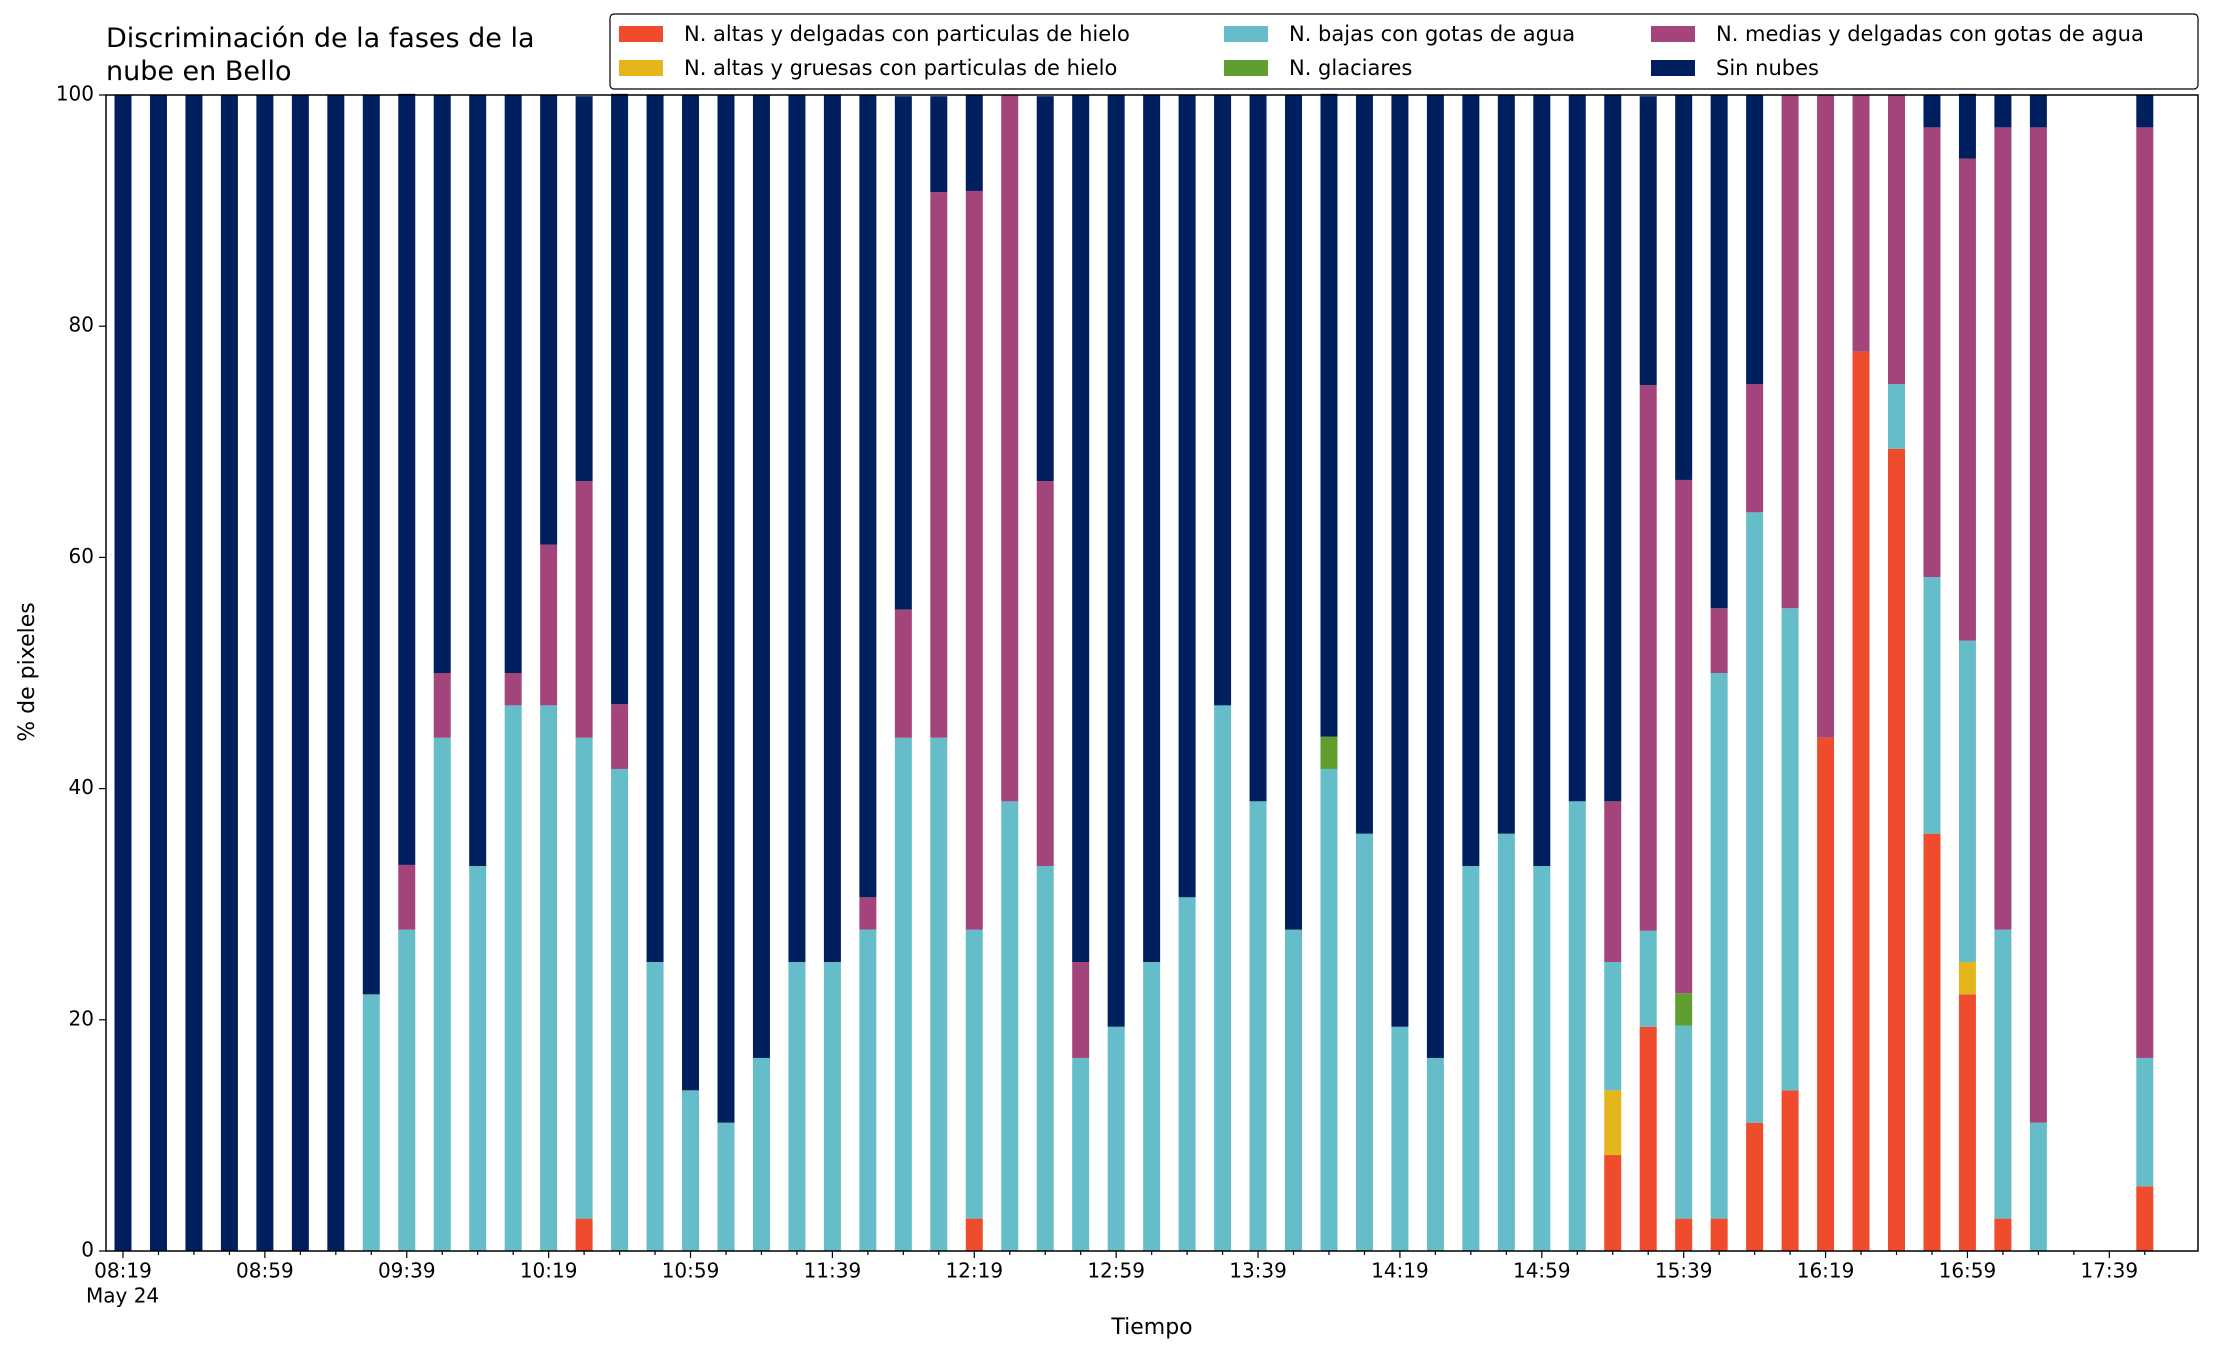  What do you see at coordinates (87, 1250) in the screenshot?
I see `y-tick-label: 0` at bounding box center [87, 1250].